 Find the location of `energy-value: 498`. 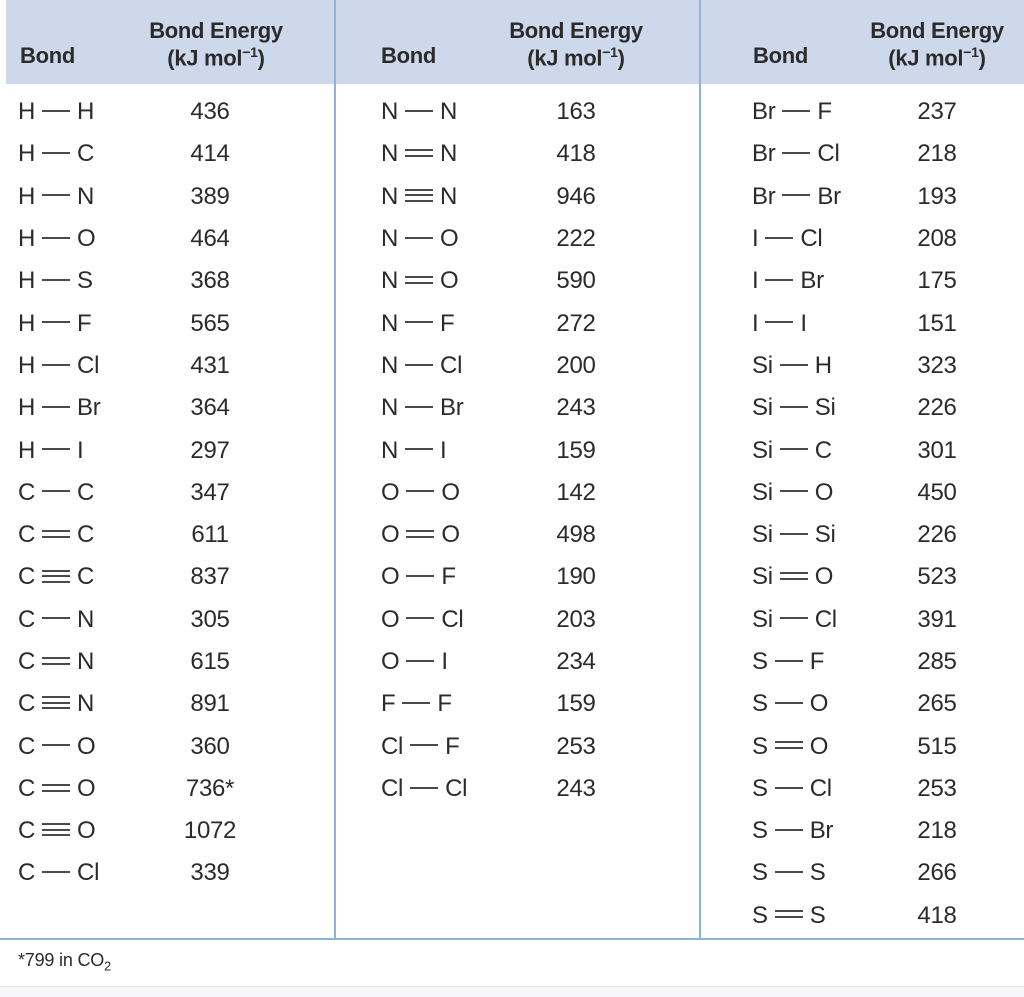

energy-value: 498 is located at coordinates (576, 535).